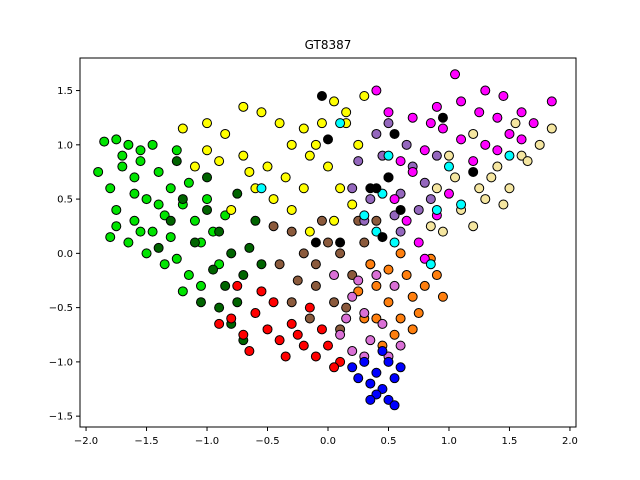 This screenshot has height=480, width=640. Describe the element at coordinates (61, 417) in the screenshot. I see `y-tick-label: −1.5` at that location.